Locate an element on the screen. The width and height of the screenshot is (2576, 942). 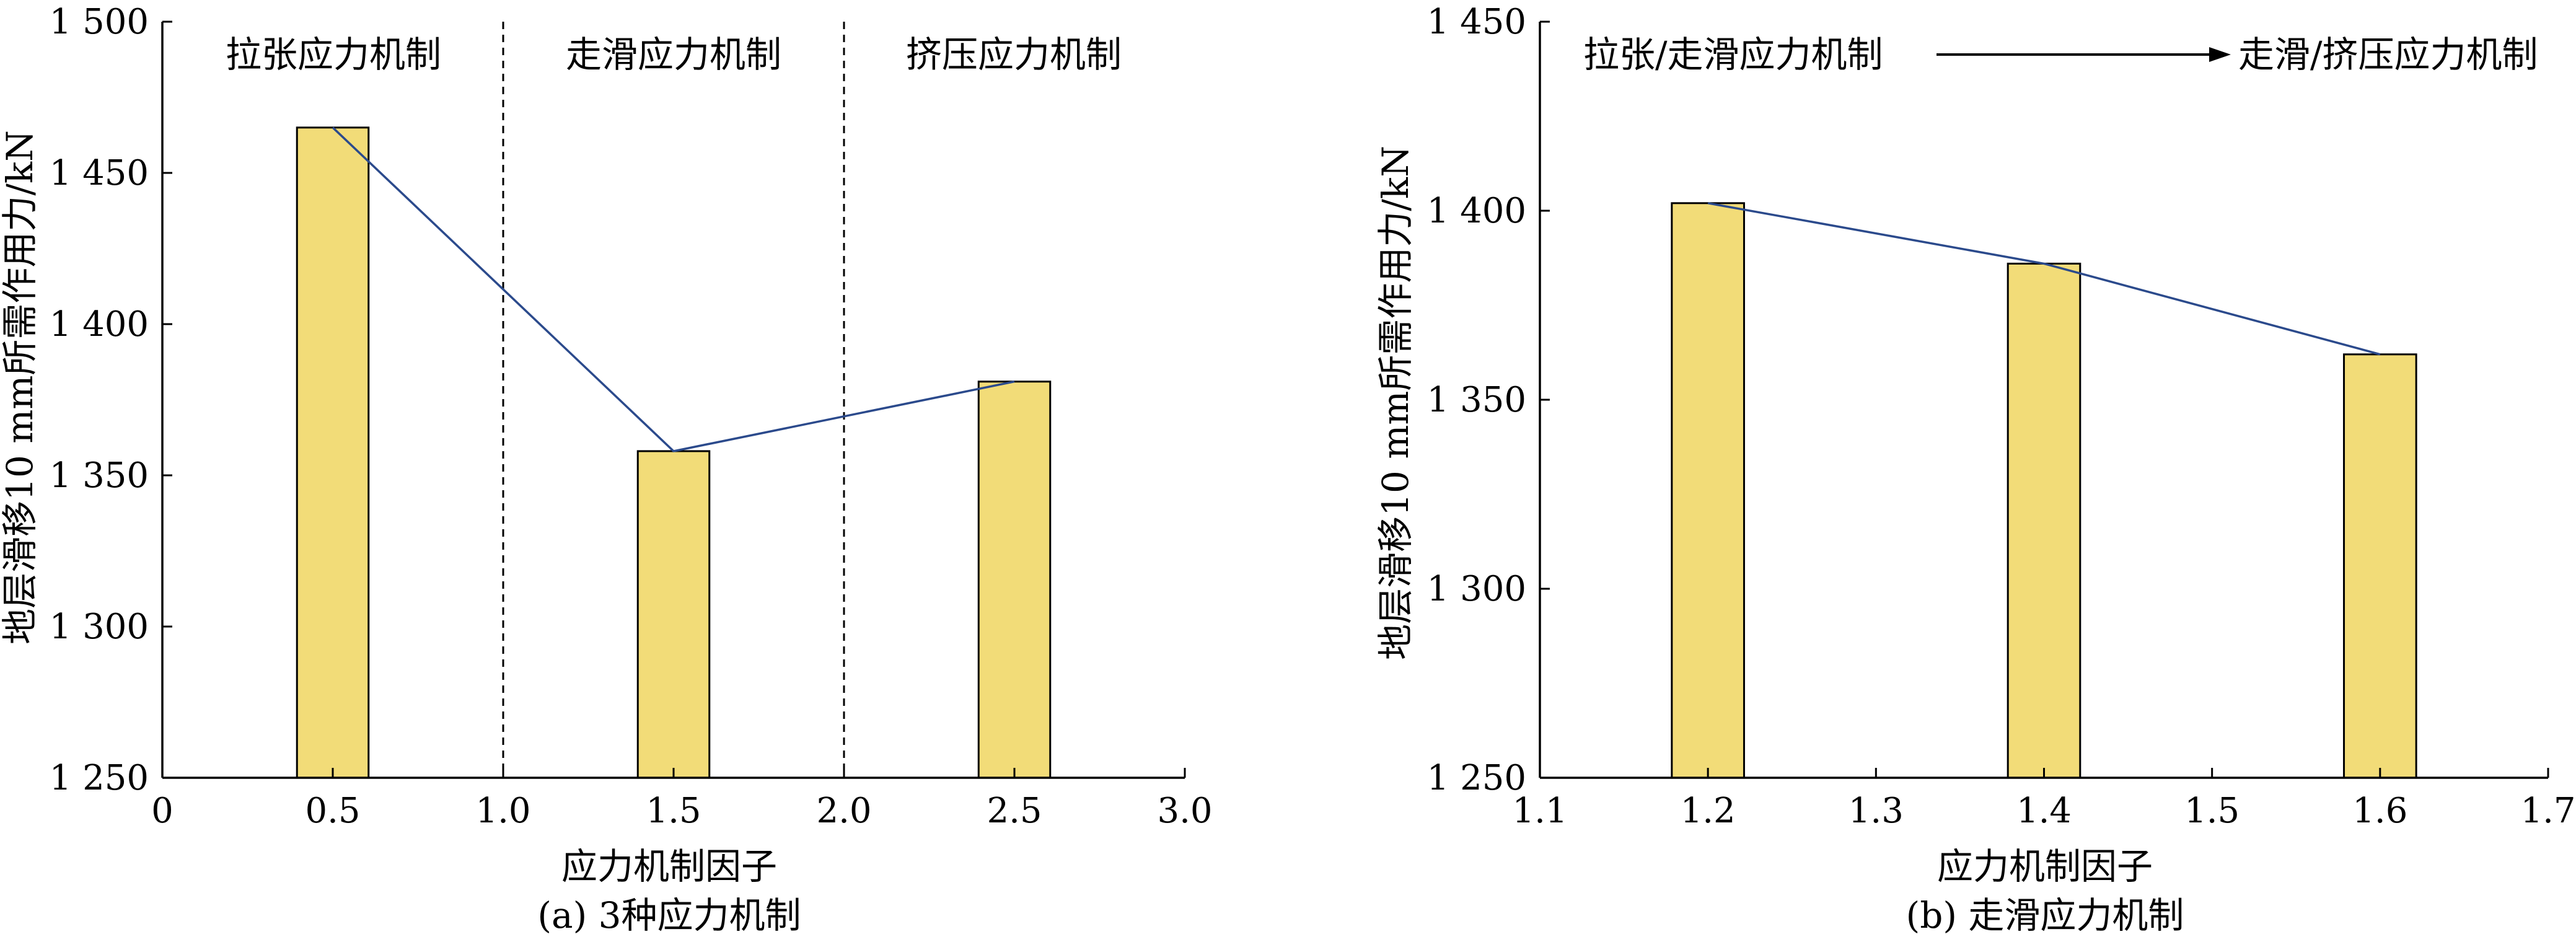
x-tick-label: 1.6 is located at coordinates (2380, 811).